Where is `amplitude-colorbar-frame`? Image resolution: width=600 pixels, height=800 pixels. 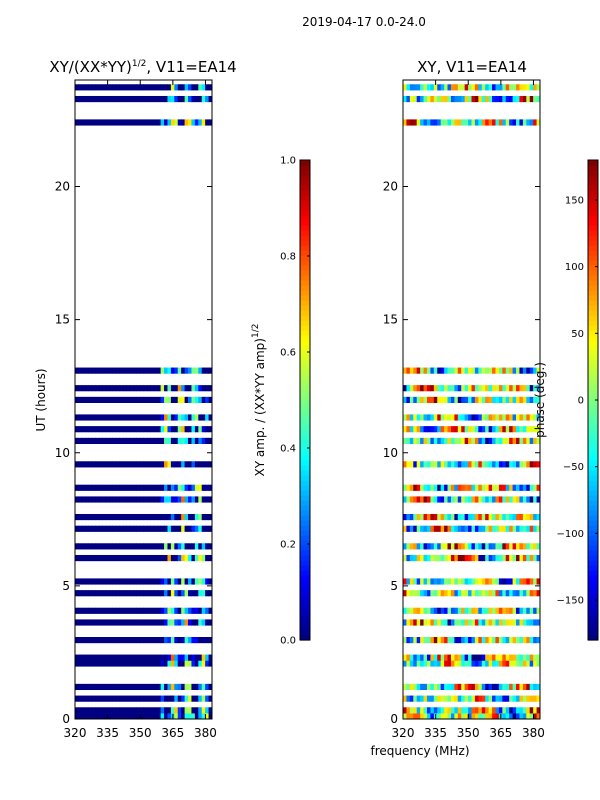 amplitude-colorbar-frame is located at coordinates (305, 400).